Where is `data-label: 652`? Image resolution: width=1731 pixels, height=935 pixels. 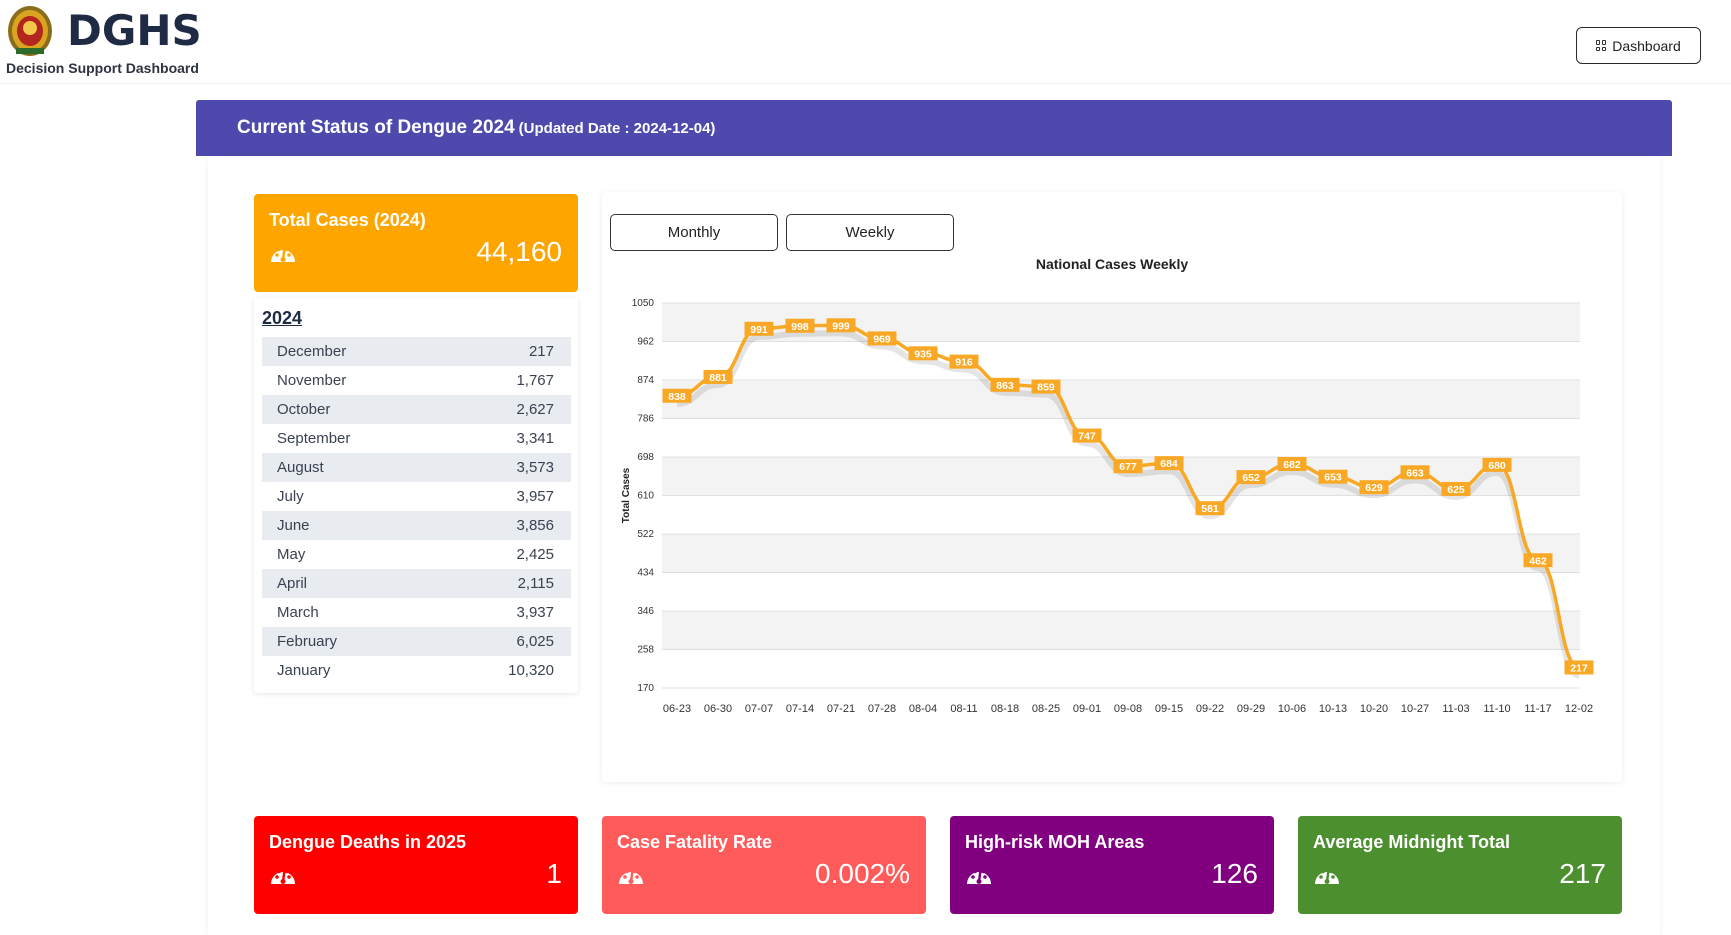
data-label: 652 is located at coordinates (1251, 478).